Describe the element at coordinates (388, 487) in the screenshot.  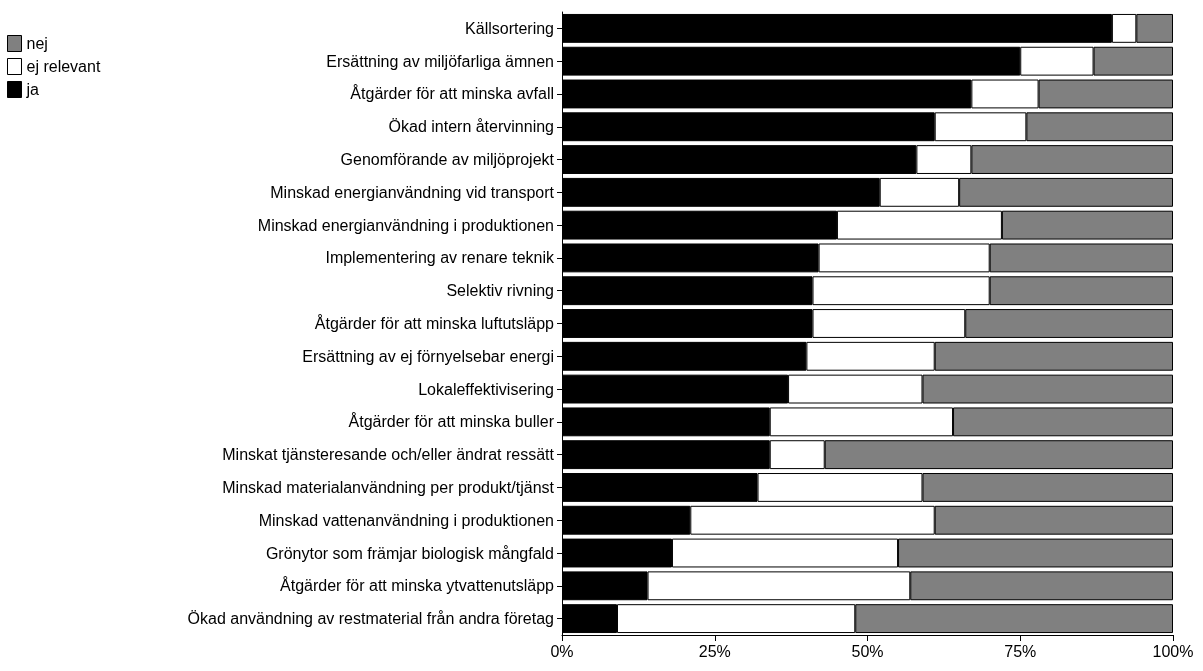
I see `y-tick-label: Minskad materialanvändning per produkt/tjänst` at that location.